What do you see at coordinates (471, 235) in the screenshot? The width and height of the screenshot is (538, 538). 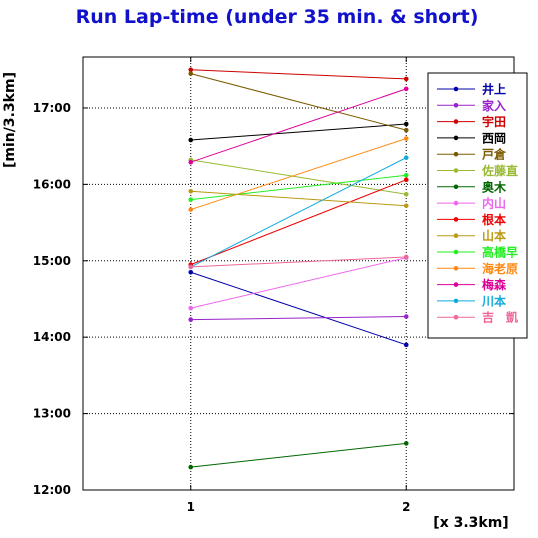 I see `legend-entry: 山本` at bounding box center [471, 235].